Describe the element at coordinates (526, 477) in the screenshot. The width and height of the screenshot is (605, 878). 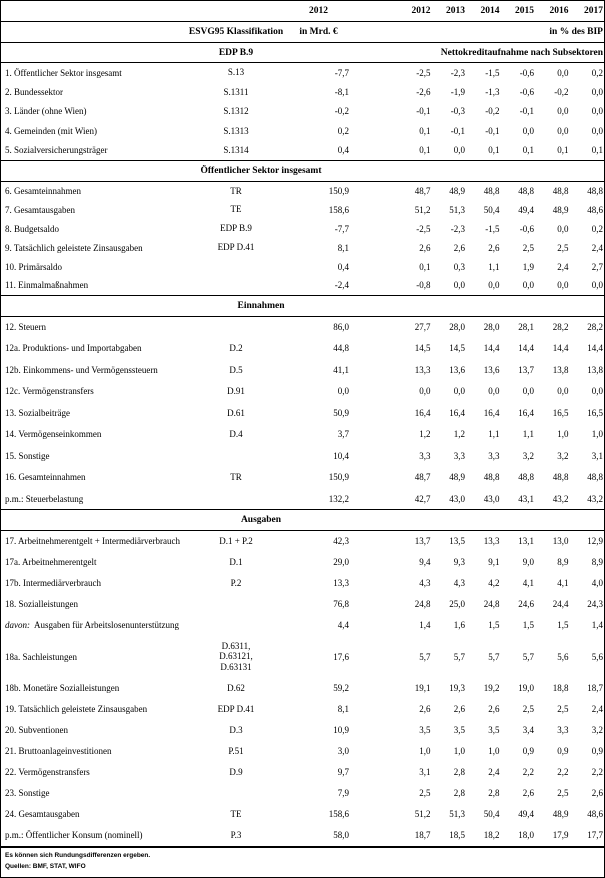
I see `row-value-pct: 48,8` at that location.